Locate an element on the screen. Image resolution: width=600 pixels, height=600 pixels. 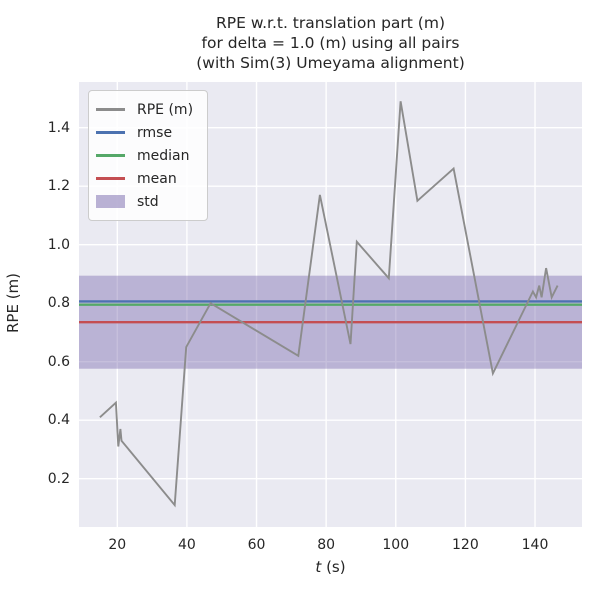
x-tick-label: 80 is located at coordinates (326, 545).